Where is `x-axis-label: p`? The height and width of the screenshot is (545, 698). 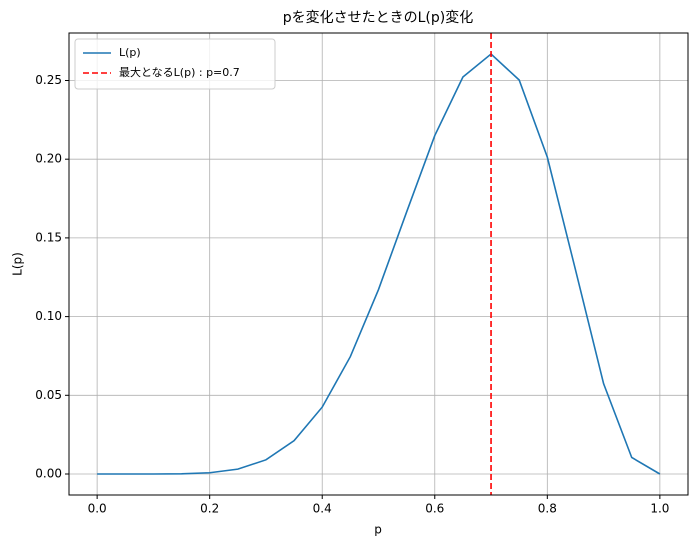
x-axis-label: p is located at coordinates (378, 530).